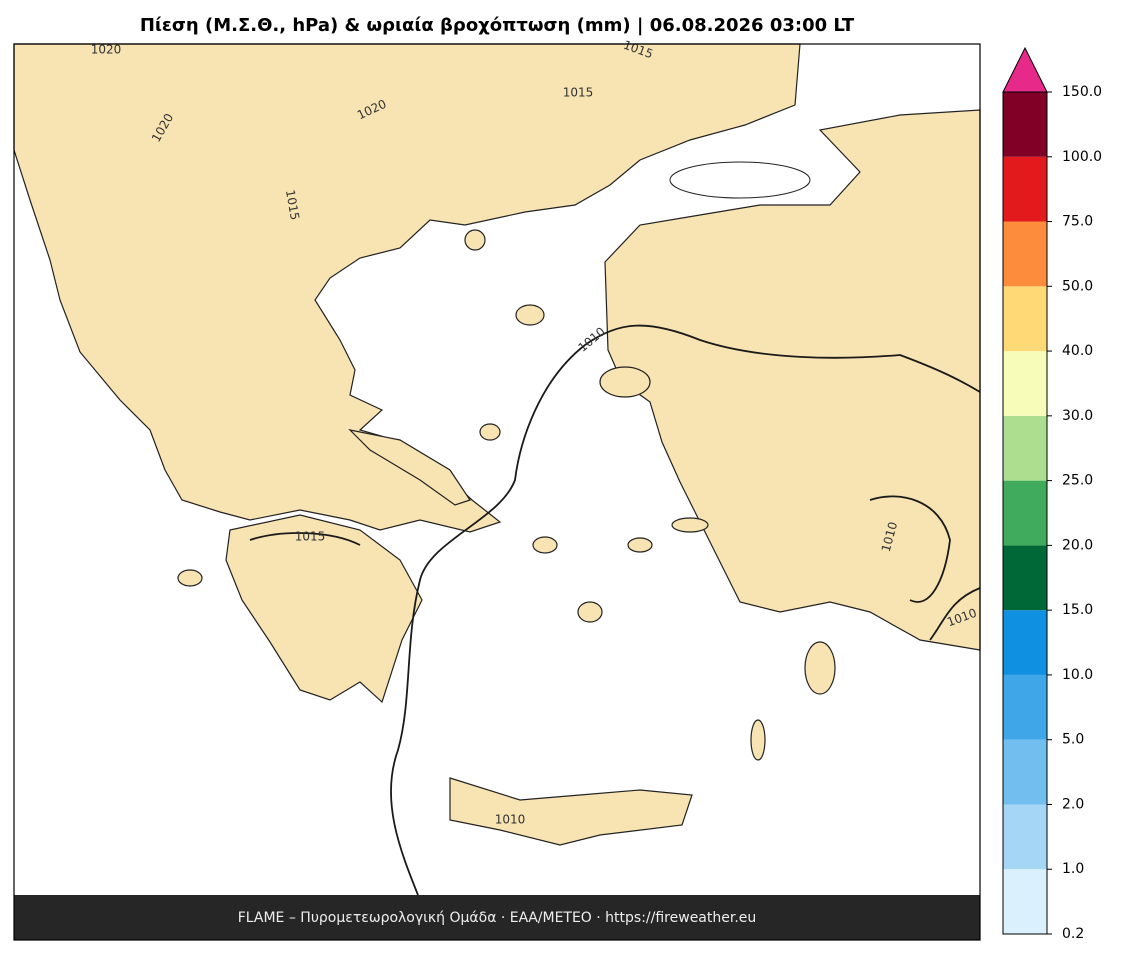  I want to click on land-euboea, so click(409, 467).